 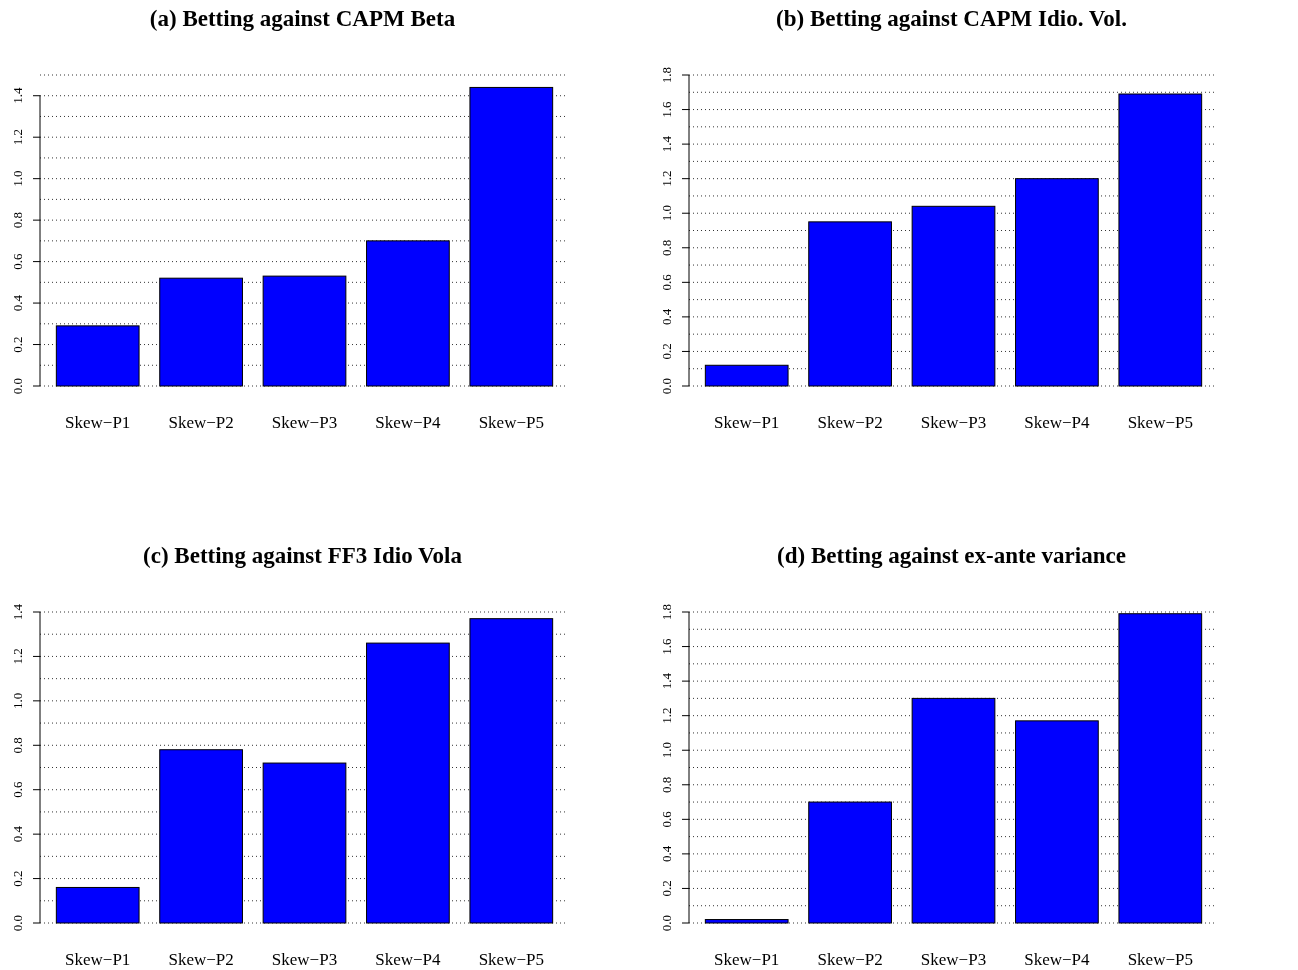 What do you see at coordinates (302, 18) in the screenshot?
I see `chart-title: (a) Betting against CAPM Beta` at bounding box center [302, 18].